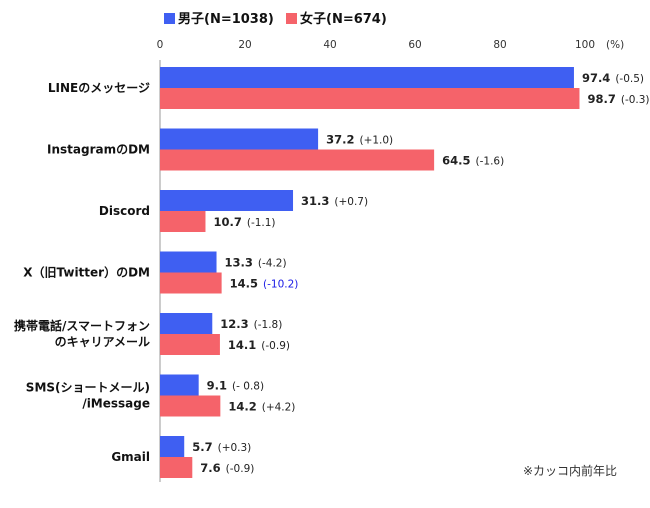 The height and width of the screenshot is (508, 650). Describe the element at coordinates (227, 468) in the screenshot. I see `data-label: 7.6 (-0.9)` at that location.